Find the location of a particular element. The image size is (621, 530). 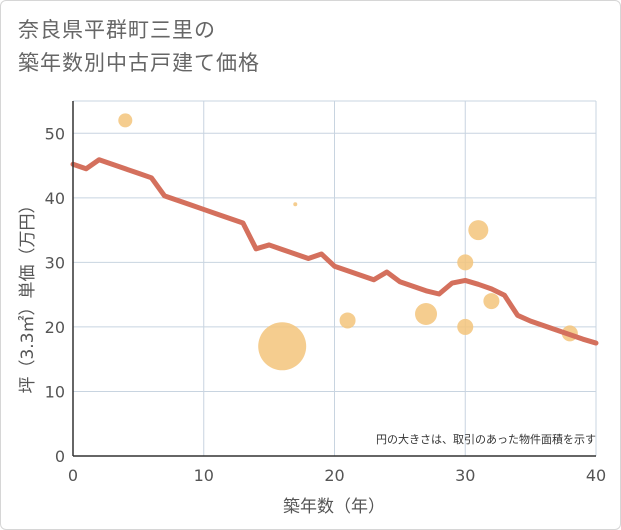

y-tick-label: 20 is located at coordinates (55, 327).